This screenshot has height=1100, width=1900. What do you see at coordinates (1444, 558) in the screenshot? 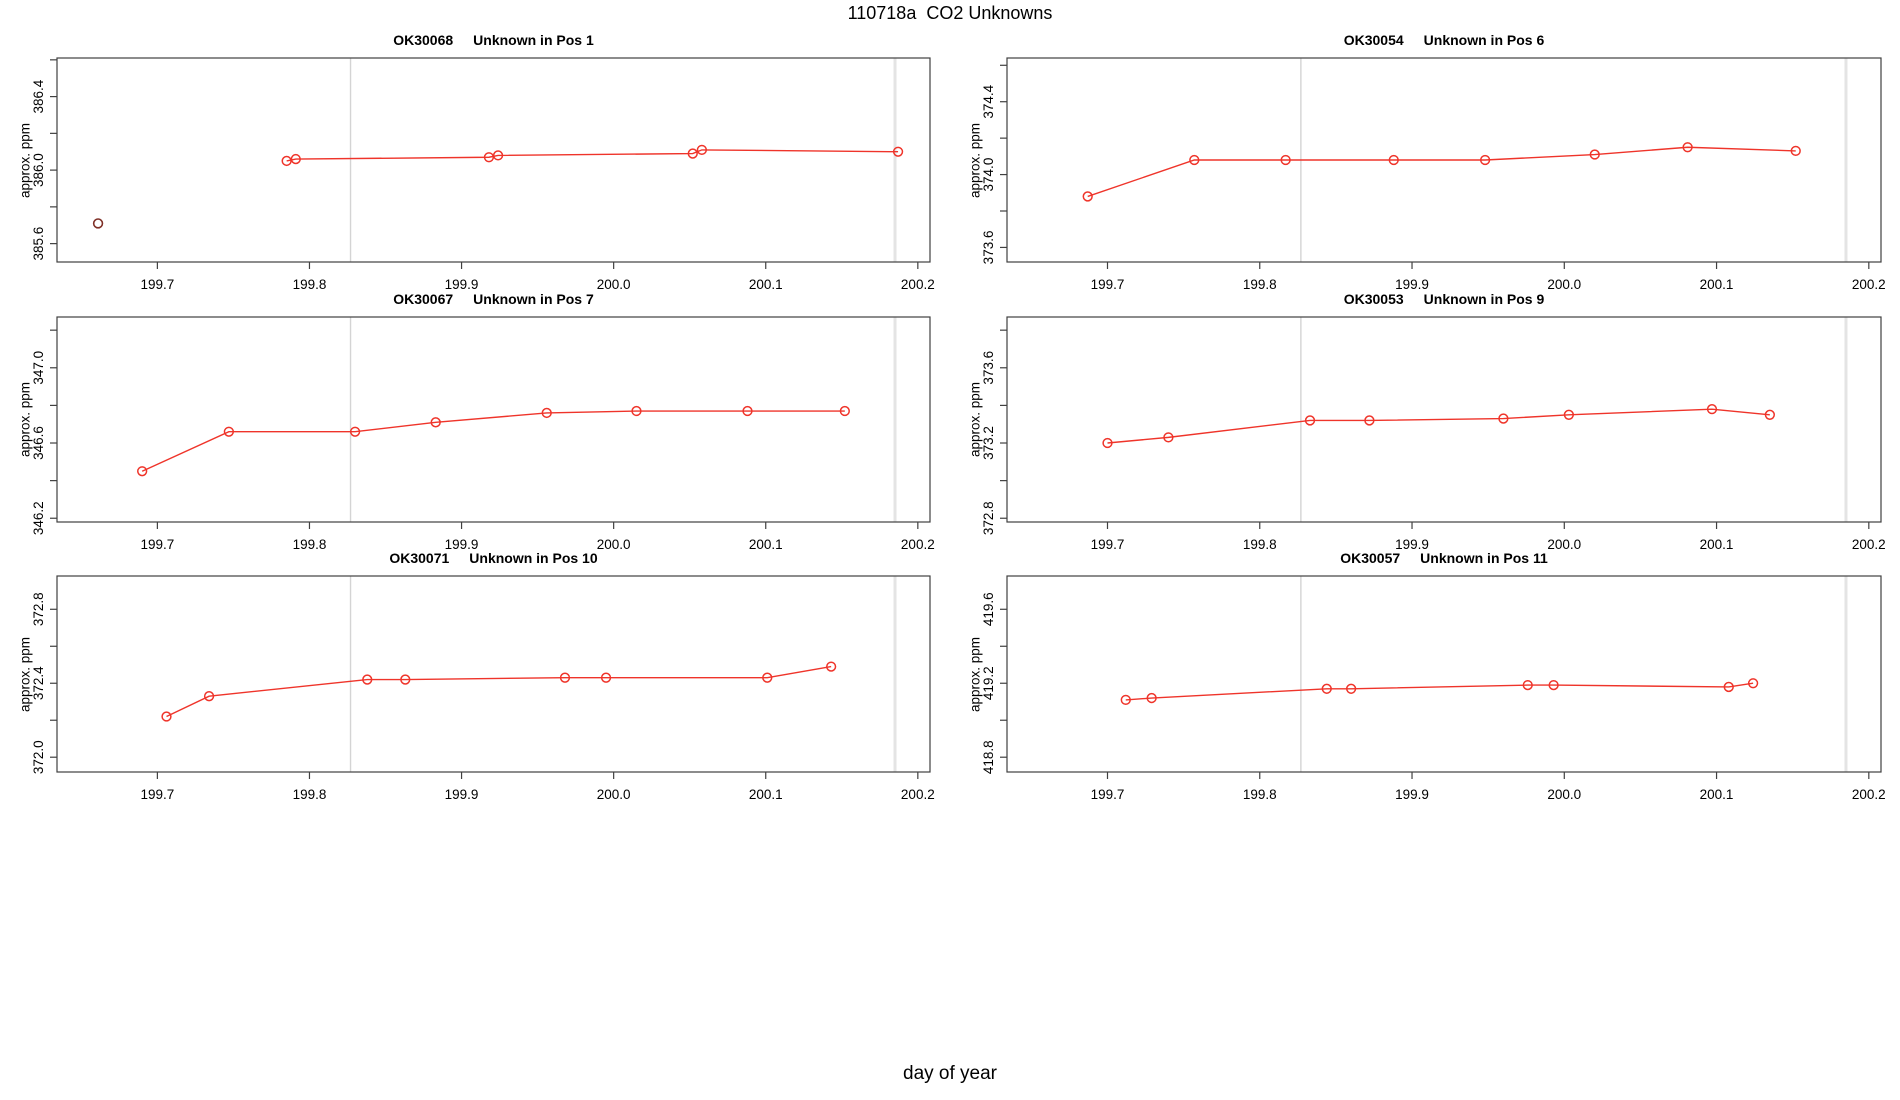
I see `panel-title: OK30057 Unknown in Pos 11` at bounding box center [1444, 558].